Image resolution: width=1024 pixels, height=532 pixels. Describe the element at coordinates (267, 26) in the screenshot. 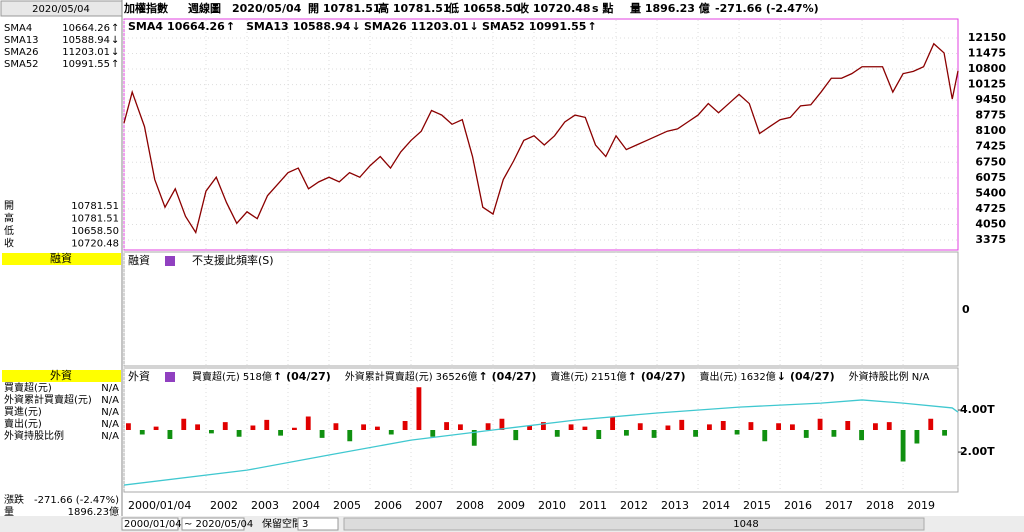

I see `sma-name: SMA13` at that location.